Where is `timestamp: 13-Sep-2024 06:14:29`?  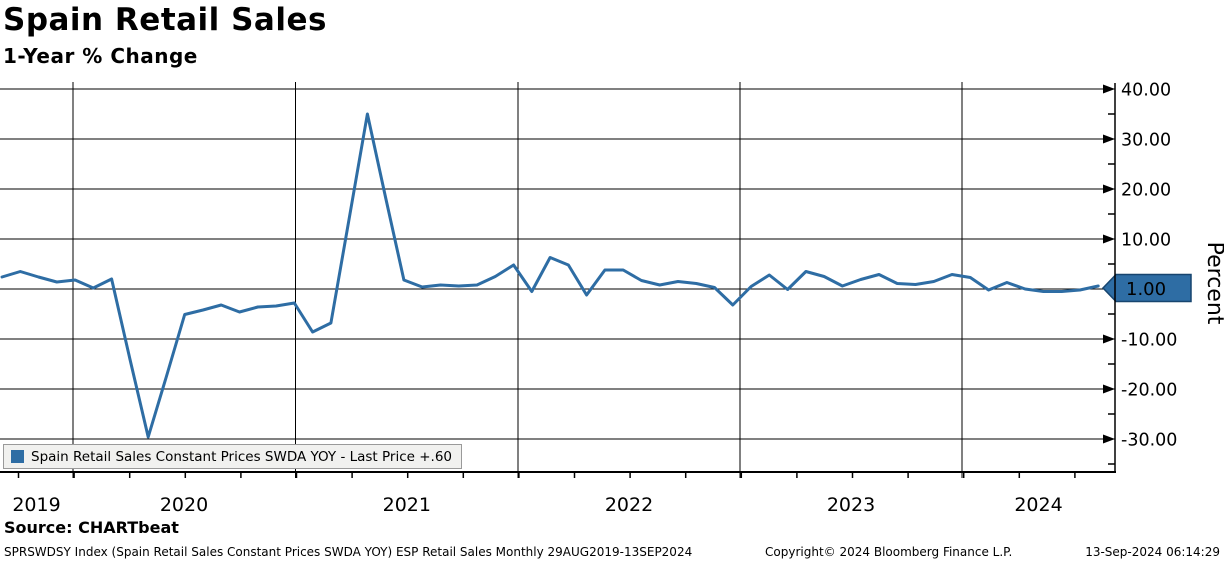
timestamp: 13-Sep-2024 06:14:29 is located at coordinates (1152, 552).